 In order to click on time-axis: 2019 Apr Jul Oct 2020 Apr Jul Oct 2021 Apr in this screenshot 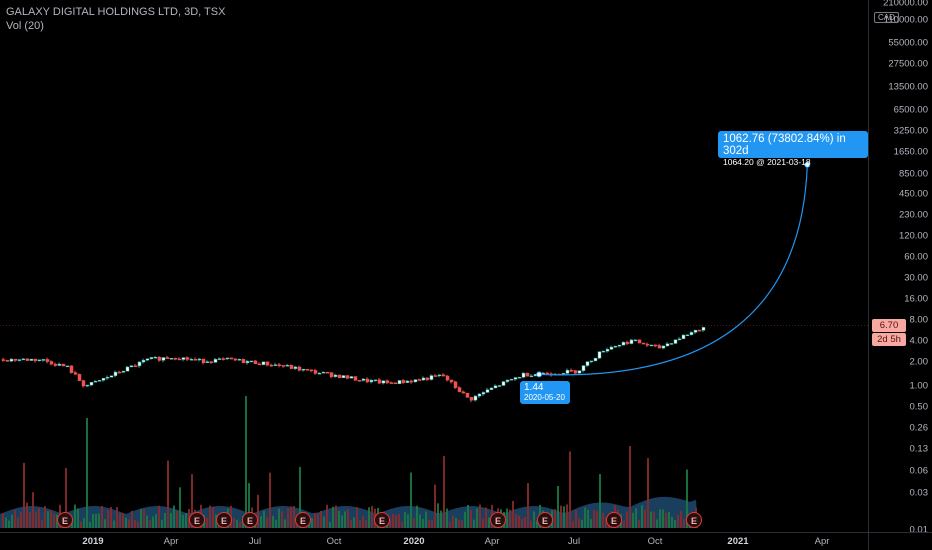, I will do `click(434, 541)`.